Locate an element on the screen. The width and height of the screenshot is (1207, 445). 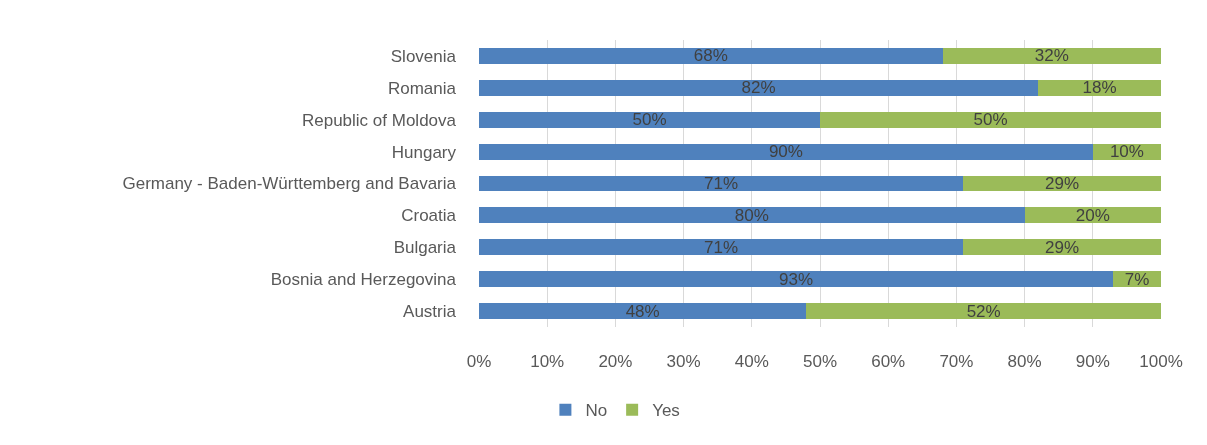
data-label: 80% is located at coordinates (751, 215).